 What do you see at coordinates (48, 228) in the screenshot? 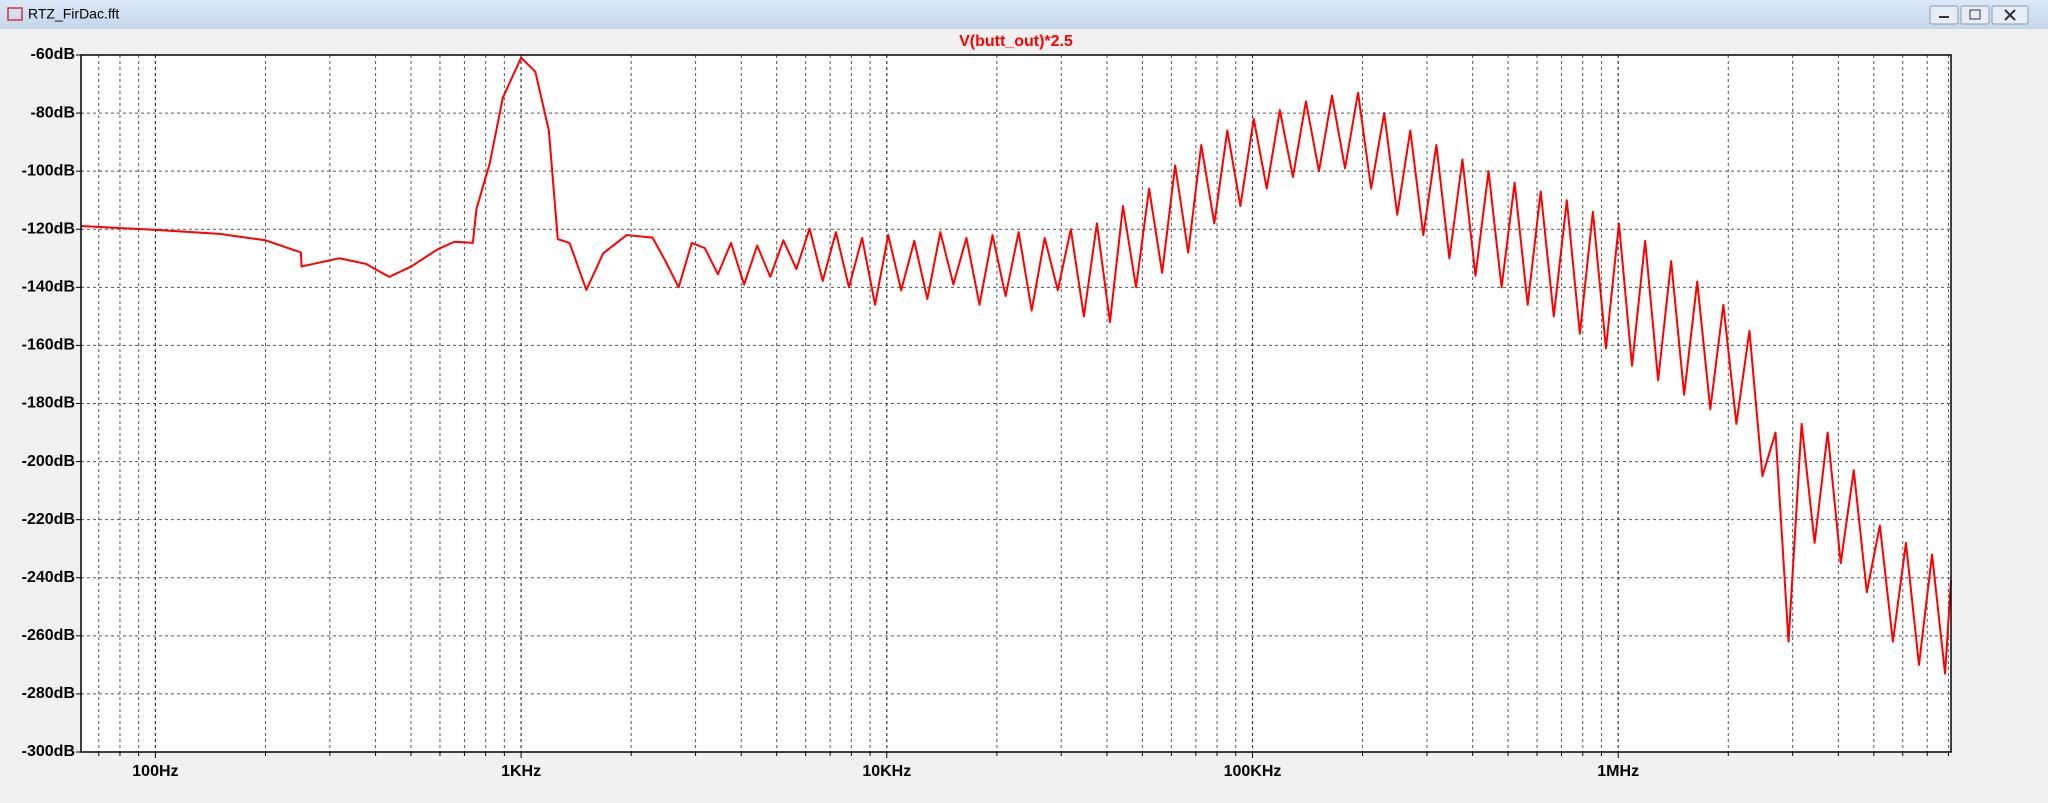
I see `y-tick-label: -120dB` at bounding box center [48, 228].